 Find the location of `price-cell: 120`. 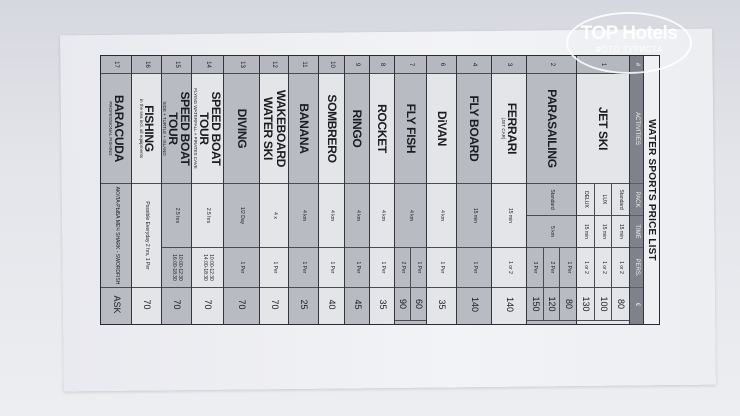

price-cell: 120 is located at coordinates (551, 304).